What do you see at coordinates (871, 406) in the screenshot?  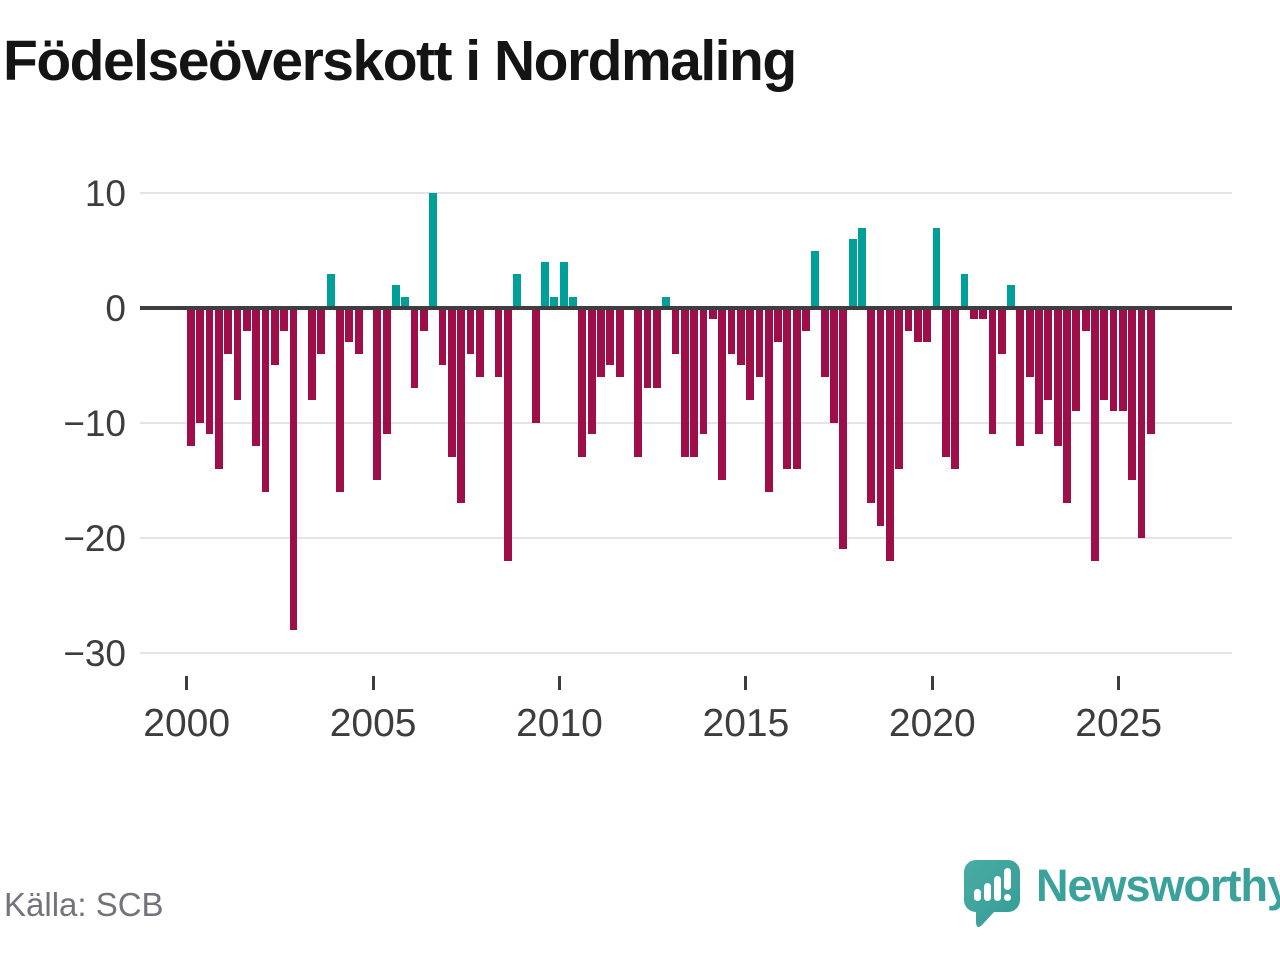 I see `bar-2018Q2` at bounding box center [871, 406].